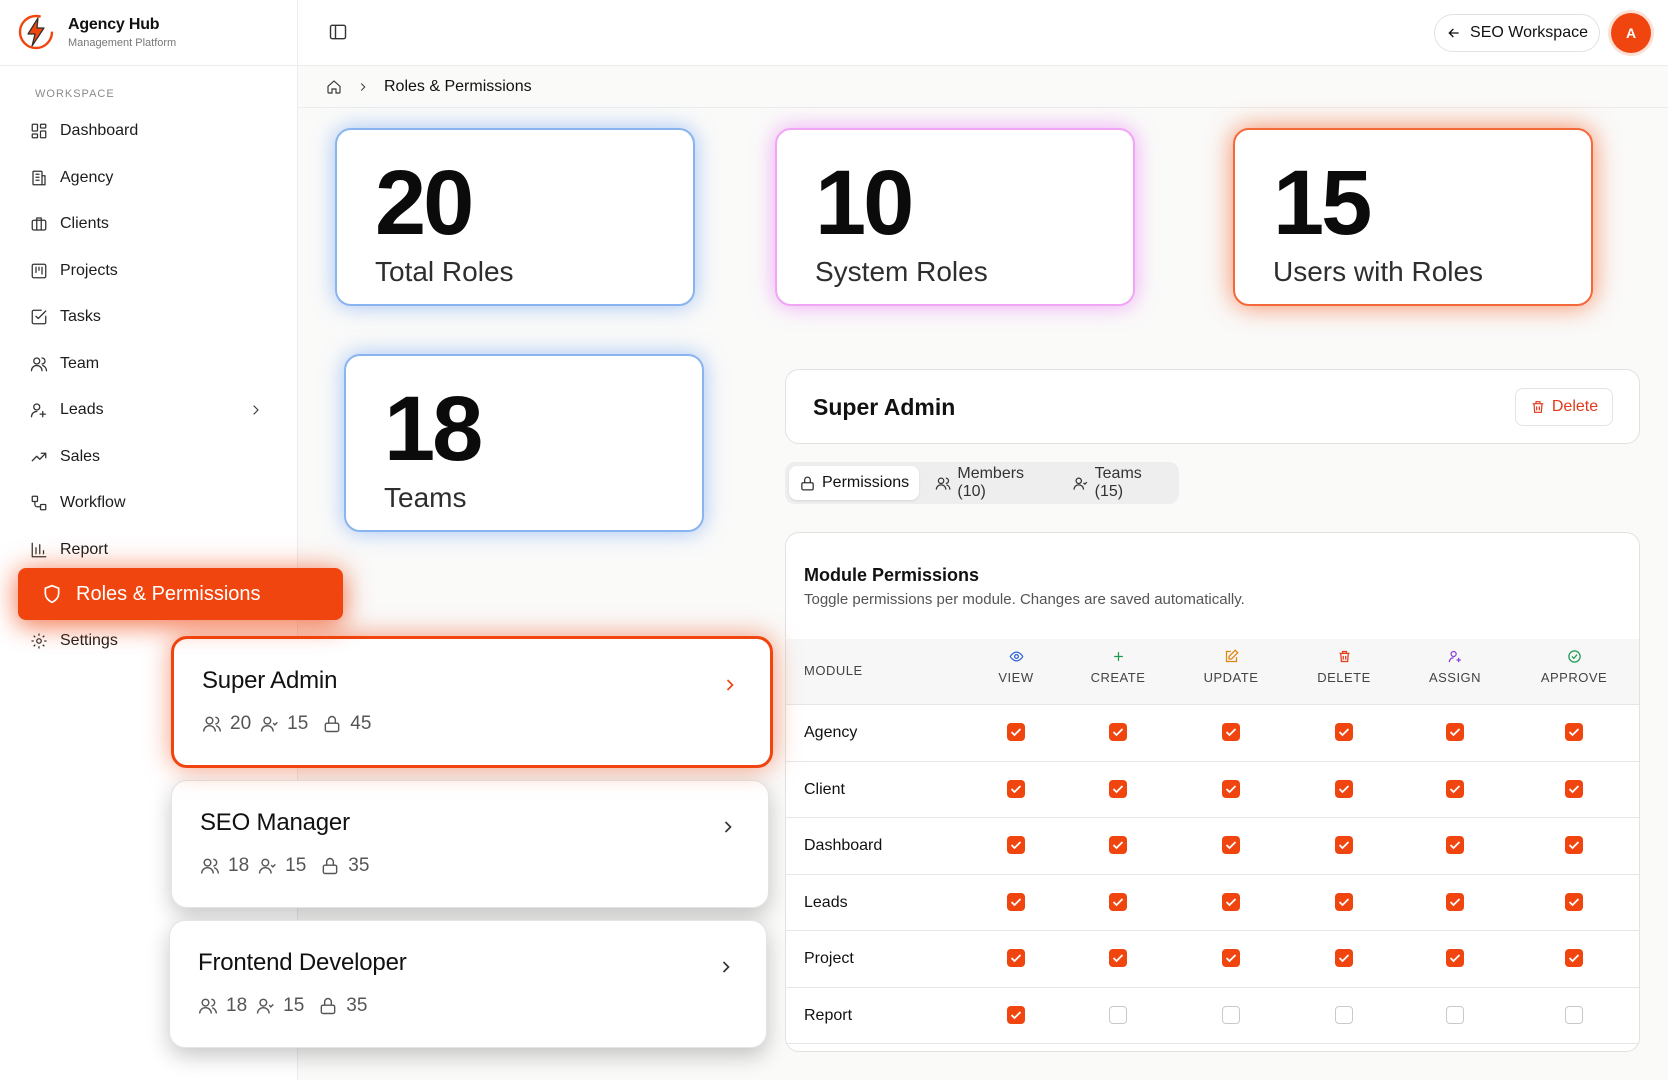 Image resolution: width=1668 pixels, height=1080 pixels. What do you see at coordinates (1517, 33) in the screenshot?
I see `workspace-button: SEO Workspace` at bounding box center [1517, 33].